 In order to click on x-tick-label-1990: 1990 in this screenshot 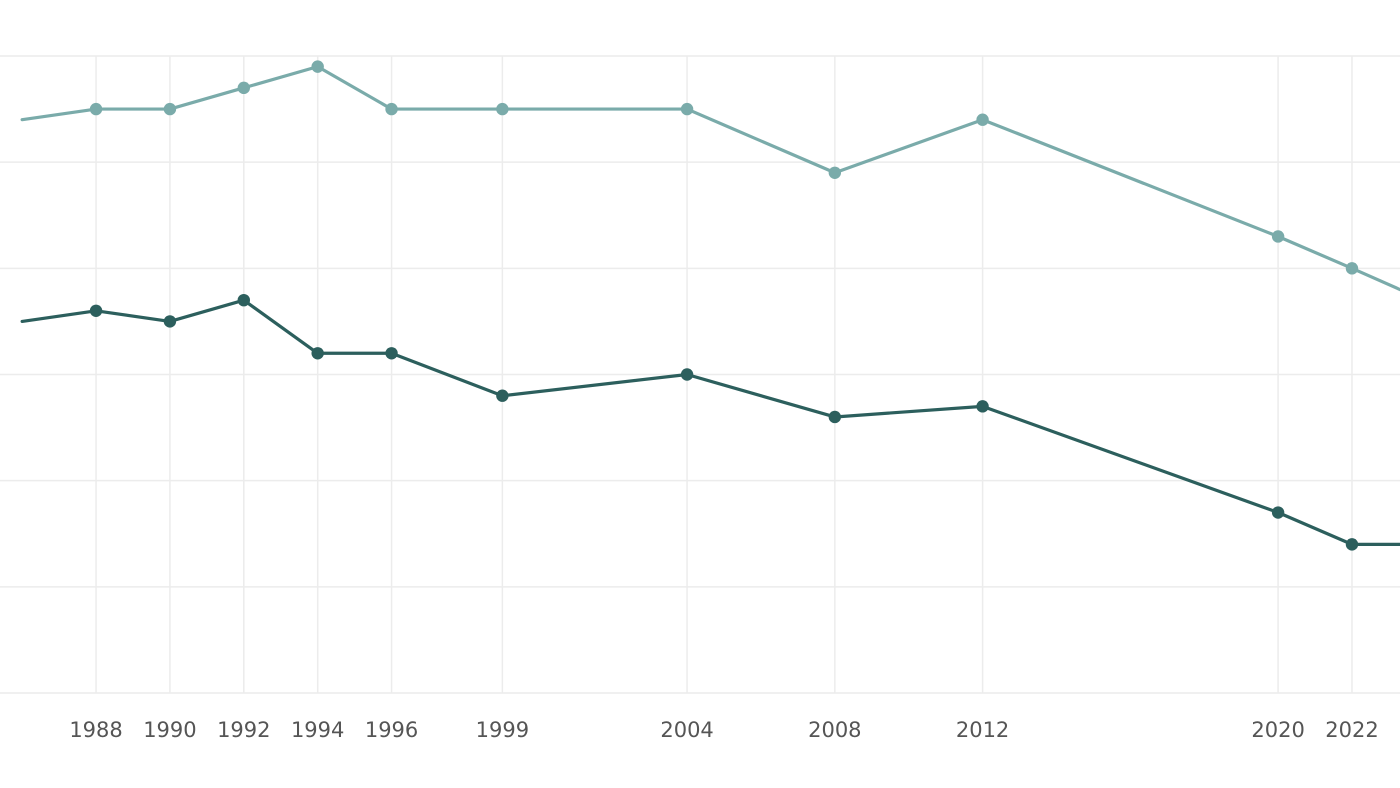, I will do `click(169, 730)`.